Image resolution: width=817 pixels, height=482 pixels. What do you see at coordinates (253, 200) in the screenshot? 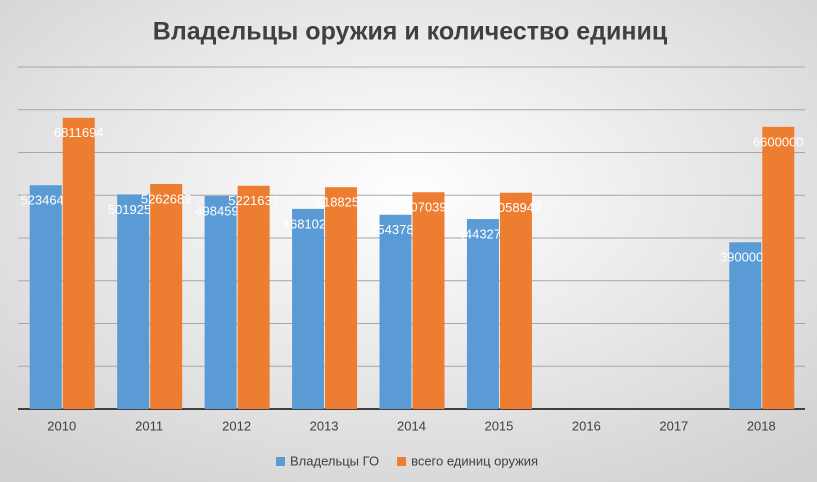
I see `data-label: 5221637` at bounding box center [253, 200].